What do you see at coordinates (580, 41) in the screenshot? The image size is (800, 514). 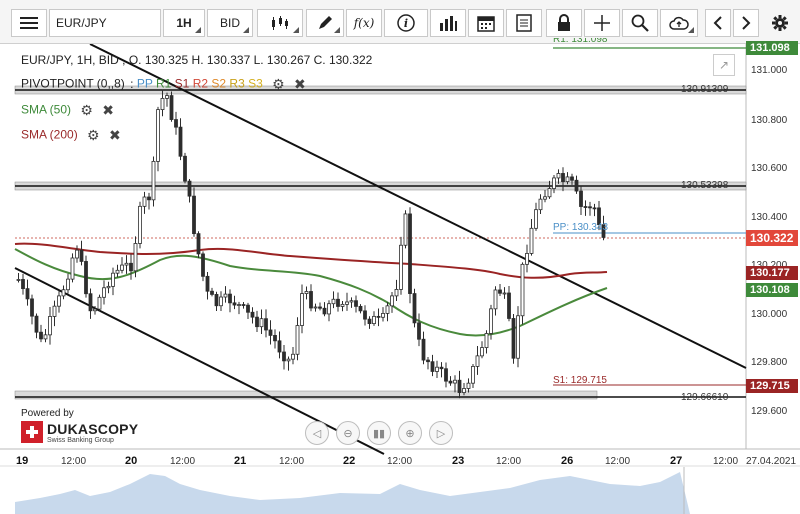 I see `r1-line-label: R1: 131.098` at bounding box center [580, 41].